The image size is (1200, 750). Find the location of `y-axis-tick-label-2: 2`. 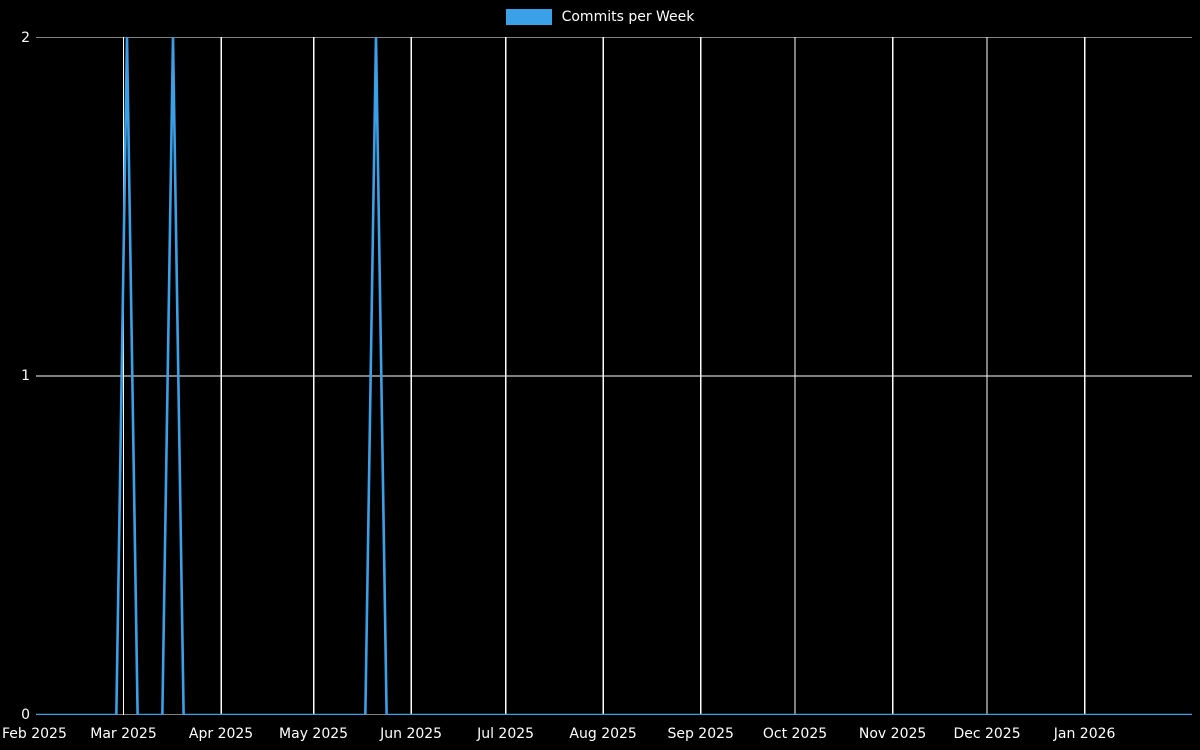

y-axis-tick-label-2: 2 is located at coordinates (25, 38).